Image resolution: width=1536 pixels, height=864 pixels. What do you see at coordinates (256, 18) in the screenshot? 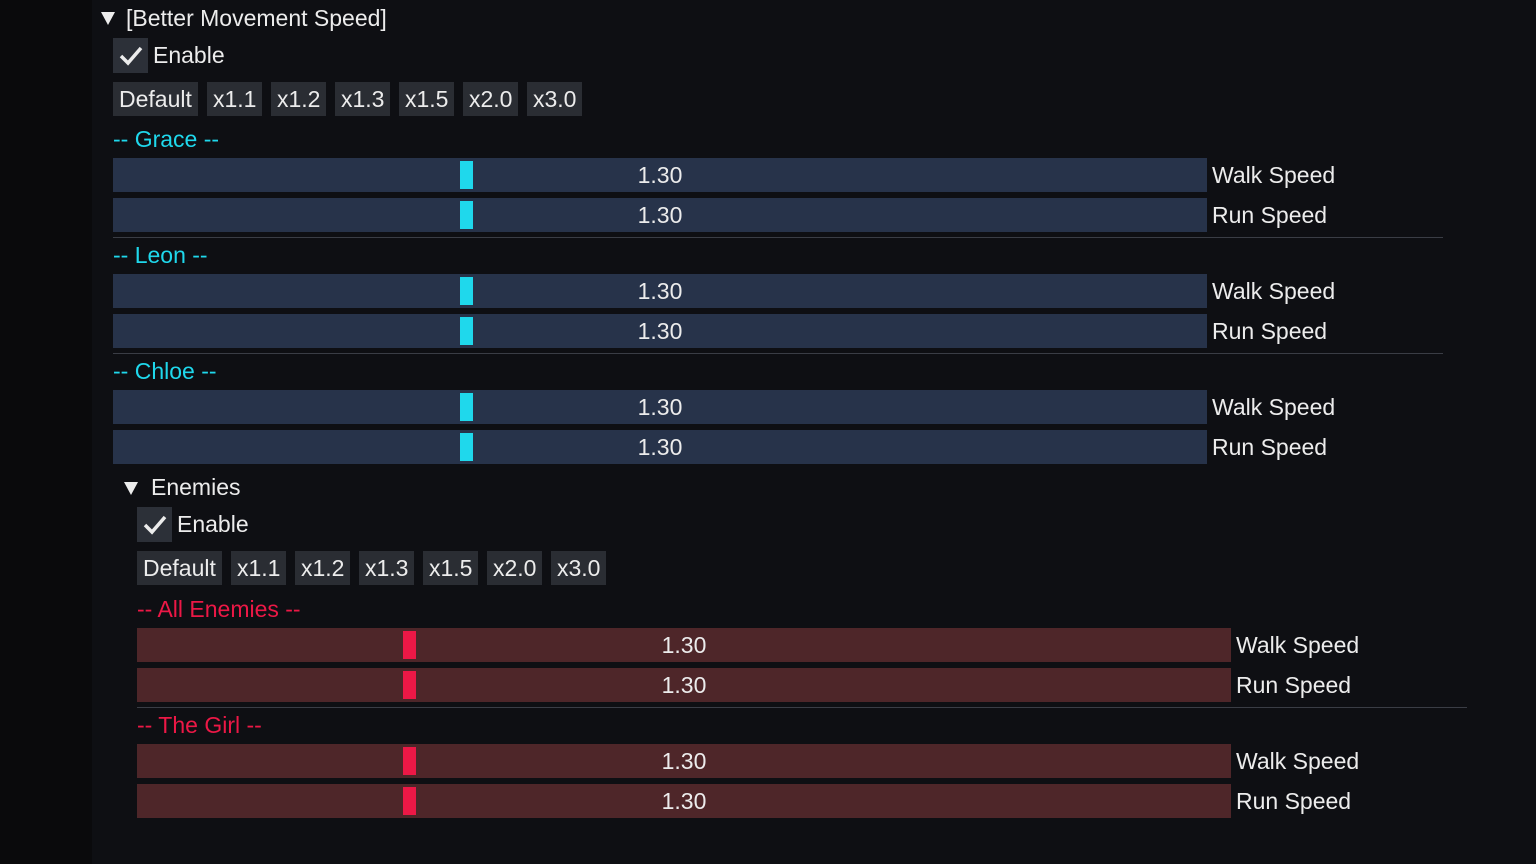
I see `section-title: [Better Movement Speed]` at bounding box center [256, 18].